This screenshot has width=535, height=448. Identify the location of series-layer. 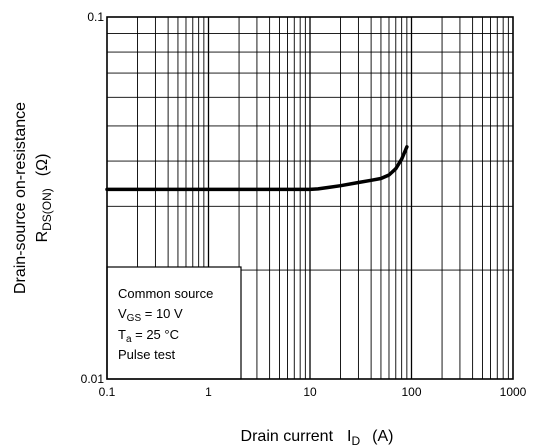
(257, 168).